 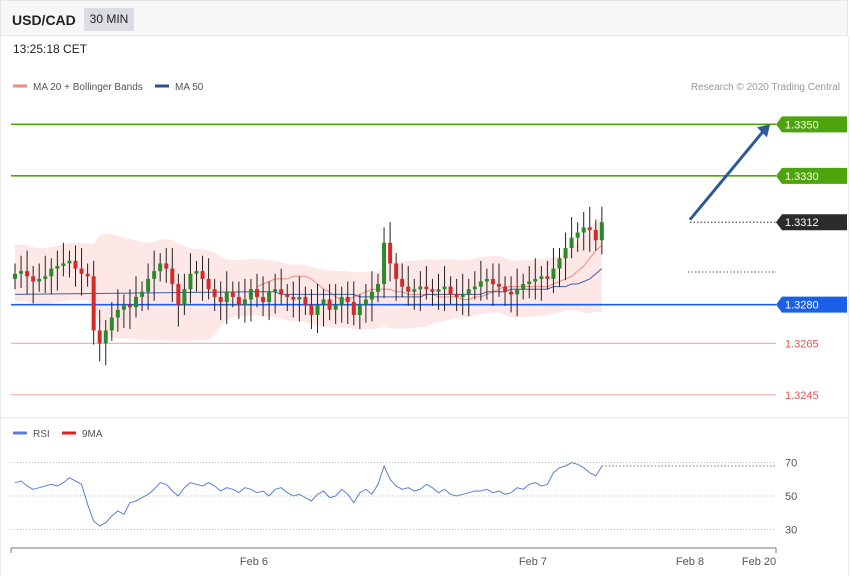 I want to click on ma50-line, so click(x=430, y=283).